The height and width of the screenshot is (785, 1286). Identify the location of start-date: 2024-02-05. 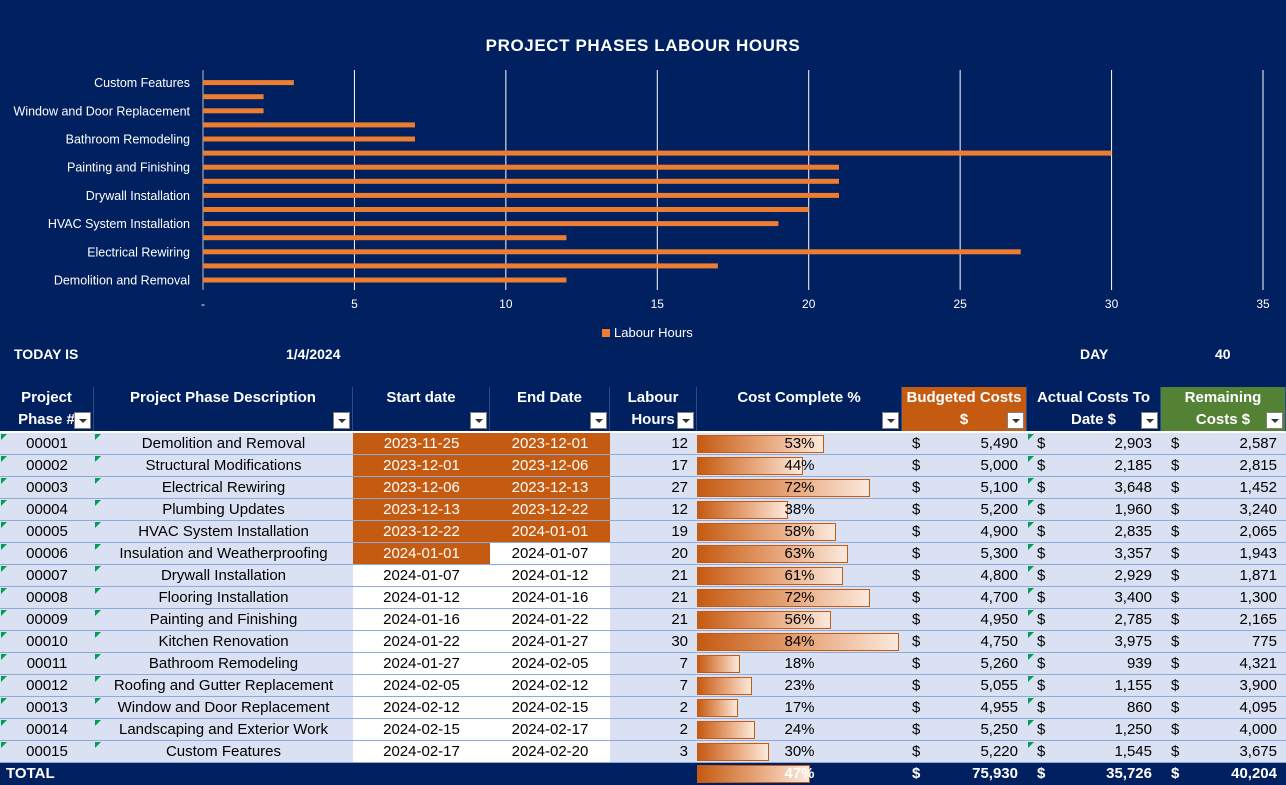
(421, 686).